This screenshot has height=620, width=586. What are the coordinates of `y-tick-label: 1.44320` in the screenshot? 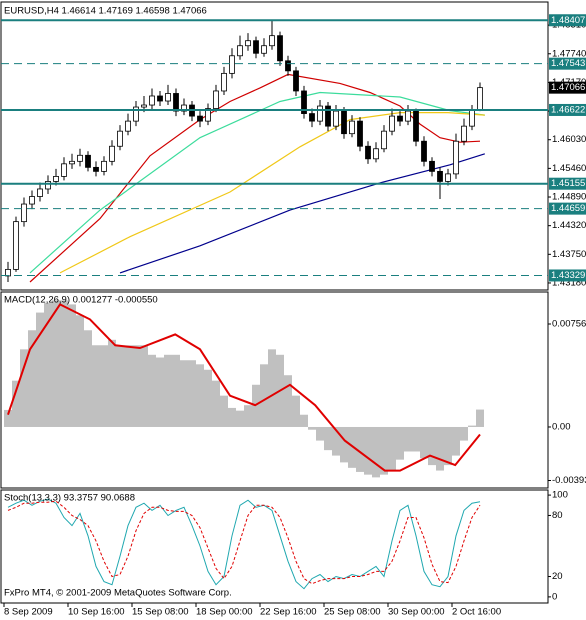 It's located at (569, 225).